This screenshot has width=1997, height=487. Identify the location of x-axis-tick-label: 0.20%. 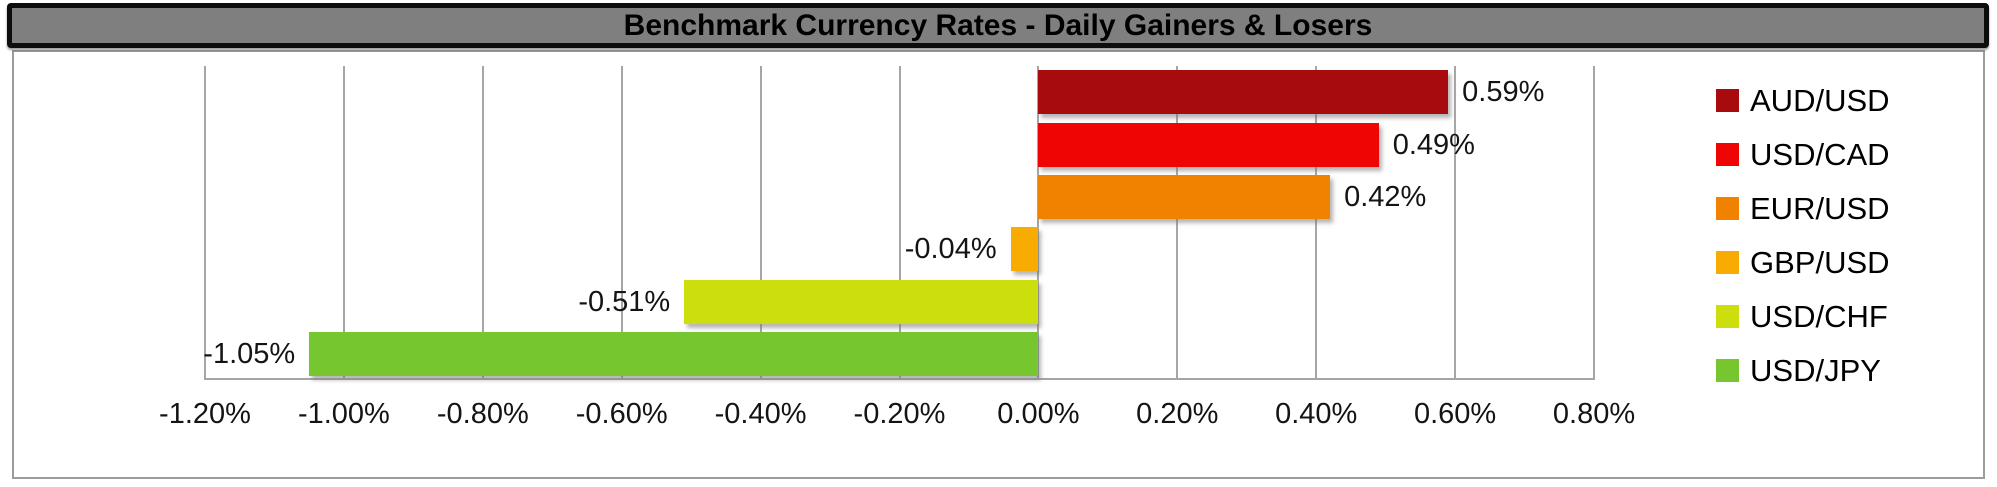
(1177, 414).